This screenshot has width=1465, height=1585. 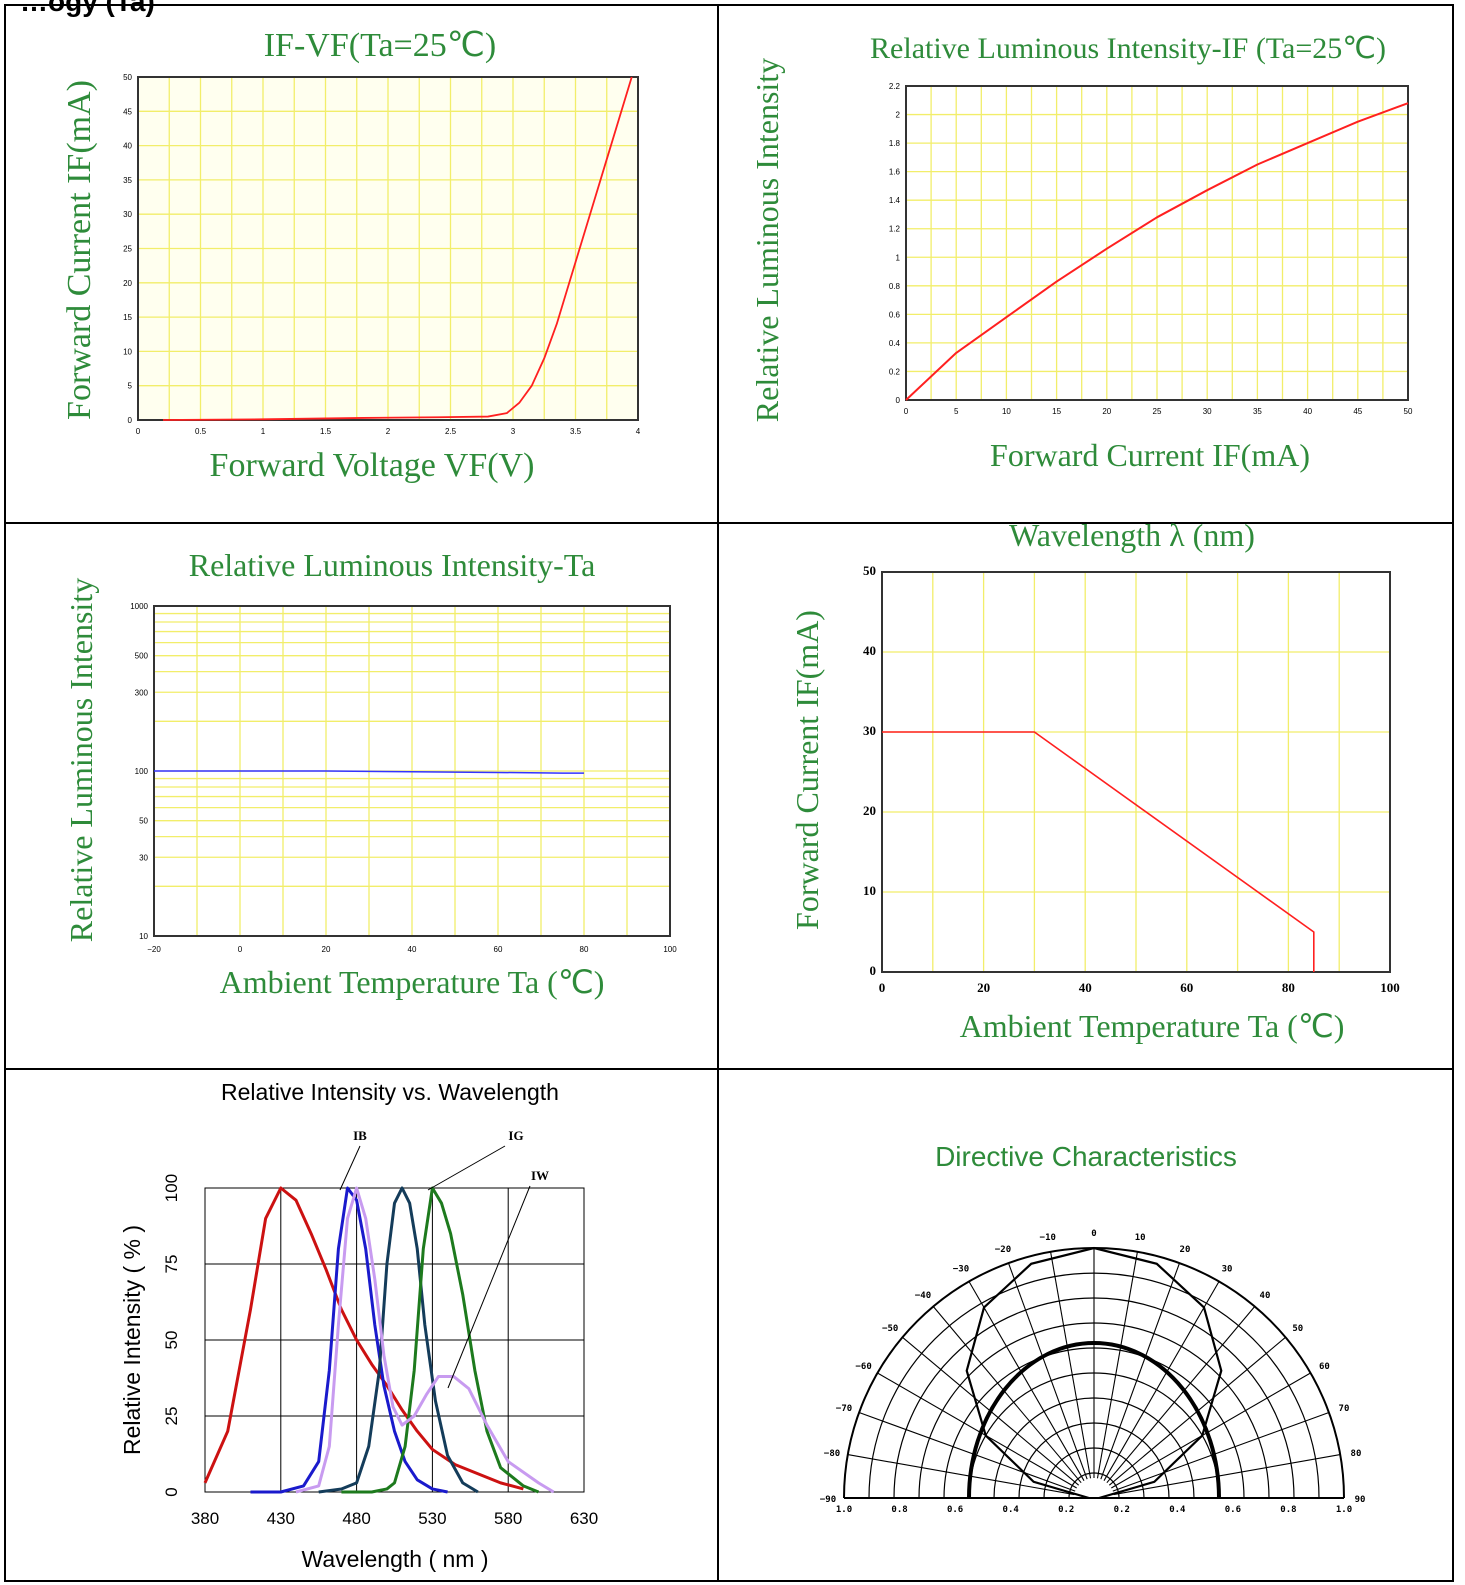 What do you see at coordinates (392, 565) in the screenshot?
I see `chart-title: Relative Luminous Intensity-Ta` at bounding box center [392, 565].